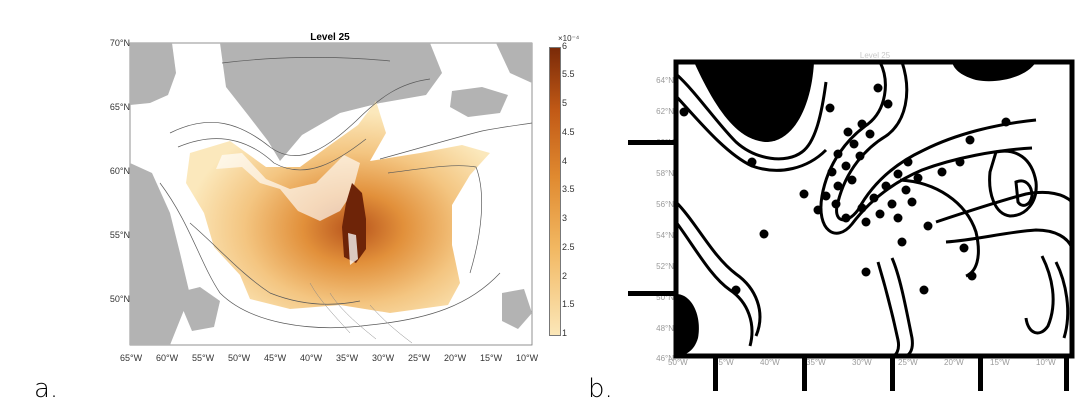 This screenshot has width=1083, height=405. What do you see at coordinates (119, 43) in the screenshot?
I see `lat-tick: 70°N` at bounding box center [119, 43].